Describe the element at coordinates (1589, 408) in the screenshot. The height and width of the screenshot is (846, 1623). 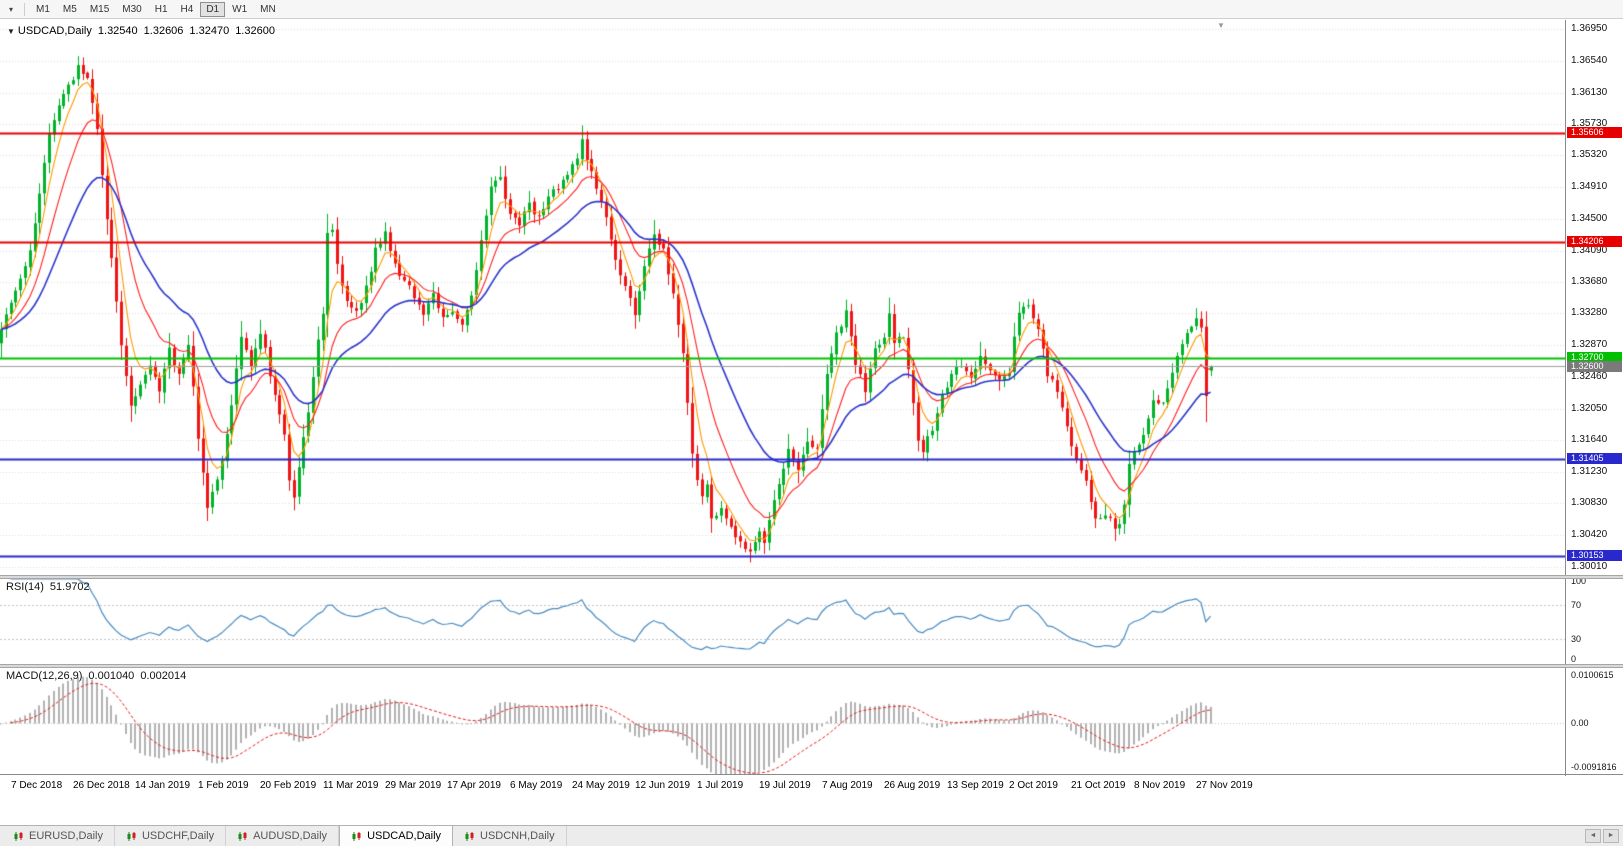
I see `price-axis-label: 1.32050` at that location.